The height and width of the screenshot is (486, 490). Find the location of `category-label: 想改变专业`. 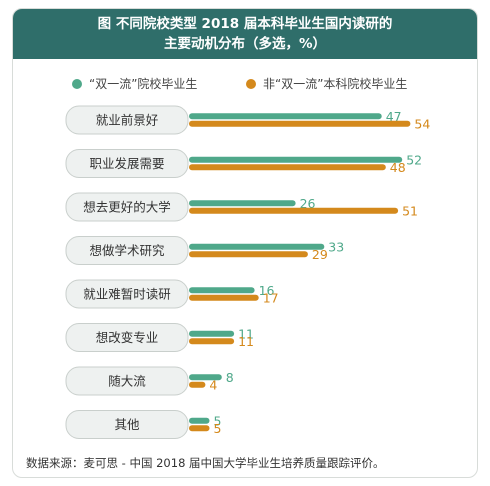

category-label: 想改变专业 is located at coordinates (127, 337).